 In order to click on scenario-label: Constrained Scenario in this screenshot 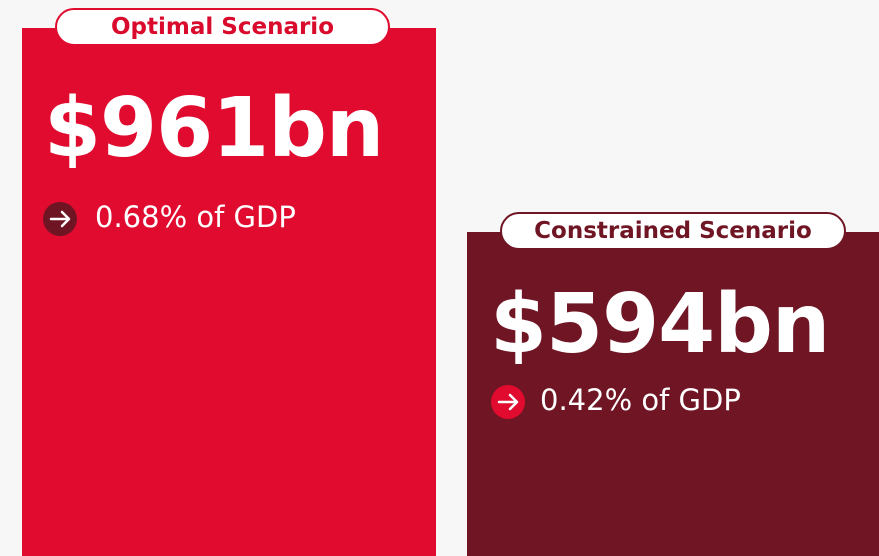, I will do `click(673, 231)`.